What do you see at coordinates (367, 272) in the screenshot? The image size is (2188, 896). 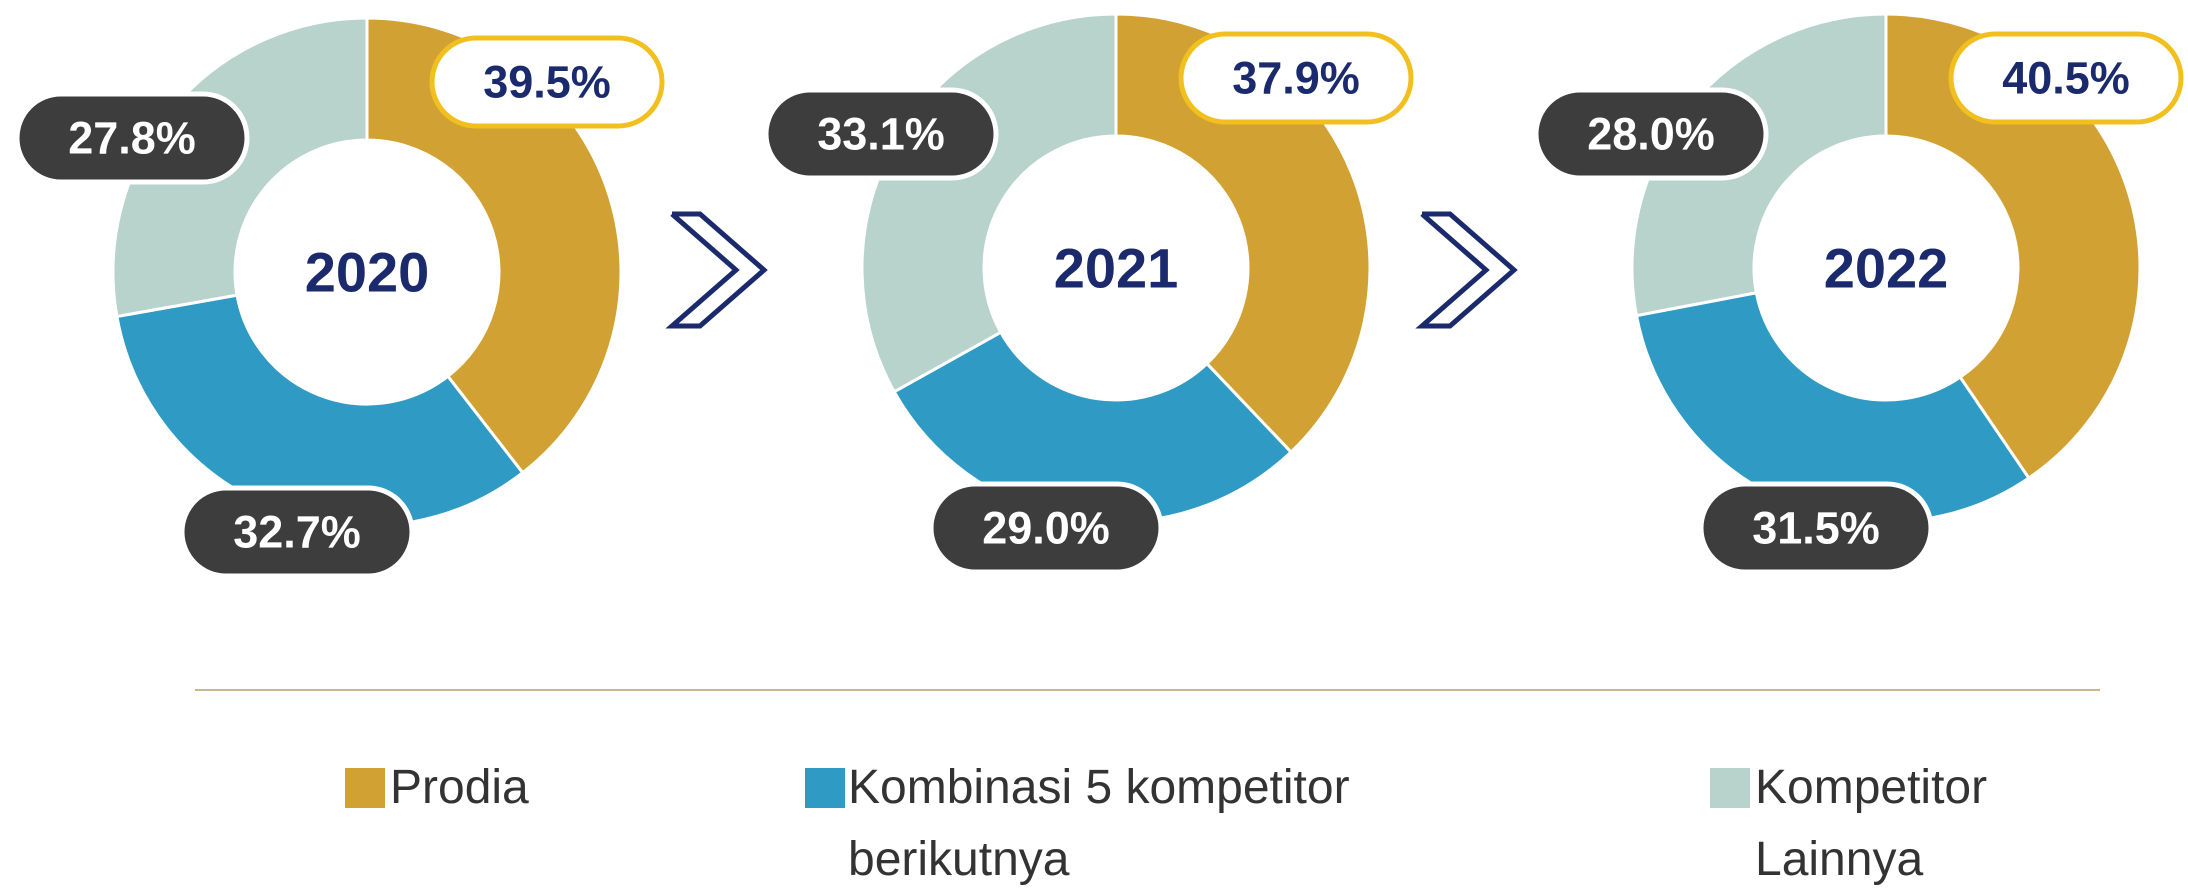 I see `year-label: 2020` at bounding box center [367, 272].